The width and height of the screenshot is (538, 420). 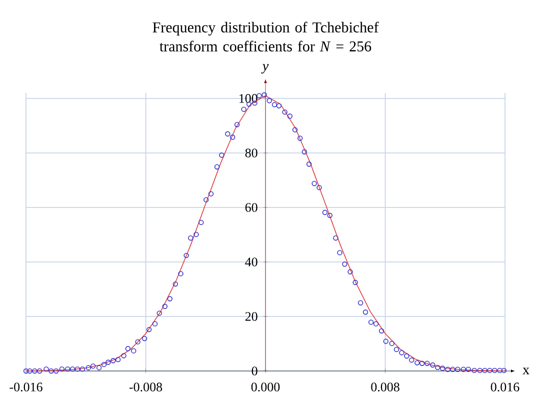 I want to click on x-tick-label: -0.016, so click(x=26, y=387).